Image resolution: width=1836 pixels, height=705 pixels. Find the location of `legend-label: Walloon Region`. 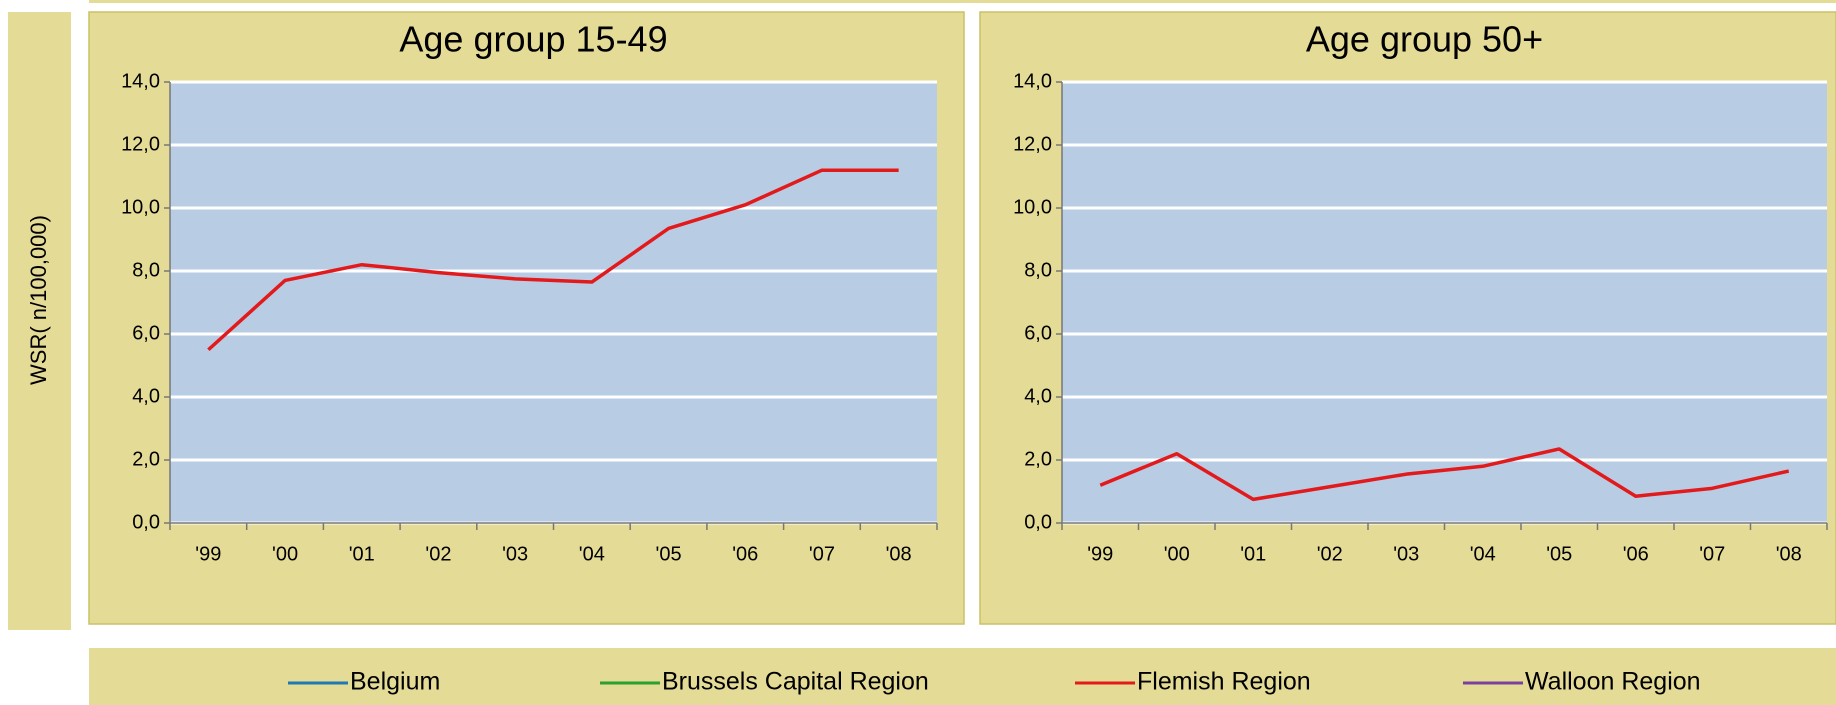

legend-label: Walloon Region is located at coordinates (1613, 682).